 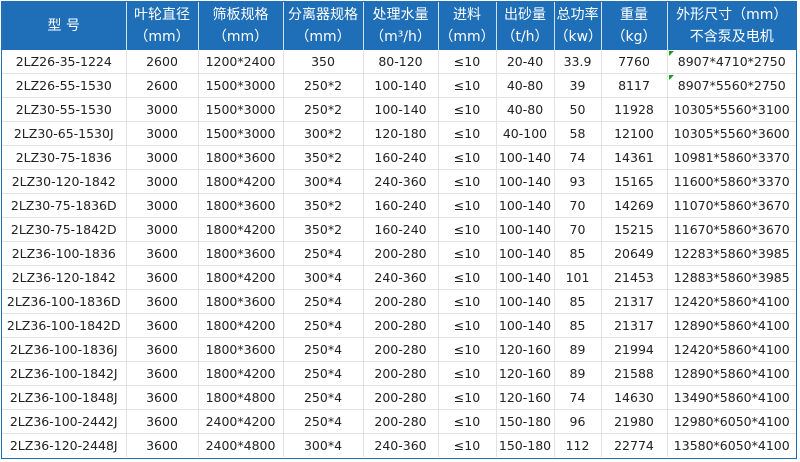 I want to click on cell-total-power: 85, so click(x=578, y=301).